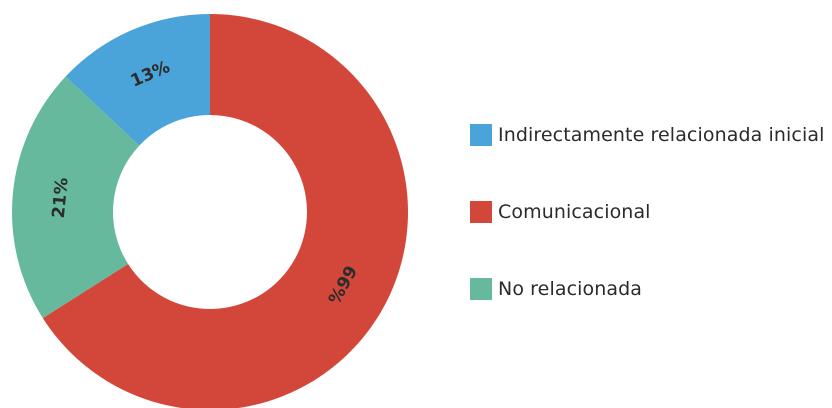 The width and height of the screenshot is (832, 408). What do you see at coordinates (75, 197) in the screenshot?
I see `donut-slice-no-relacionada` at bounding box center [75, 197].